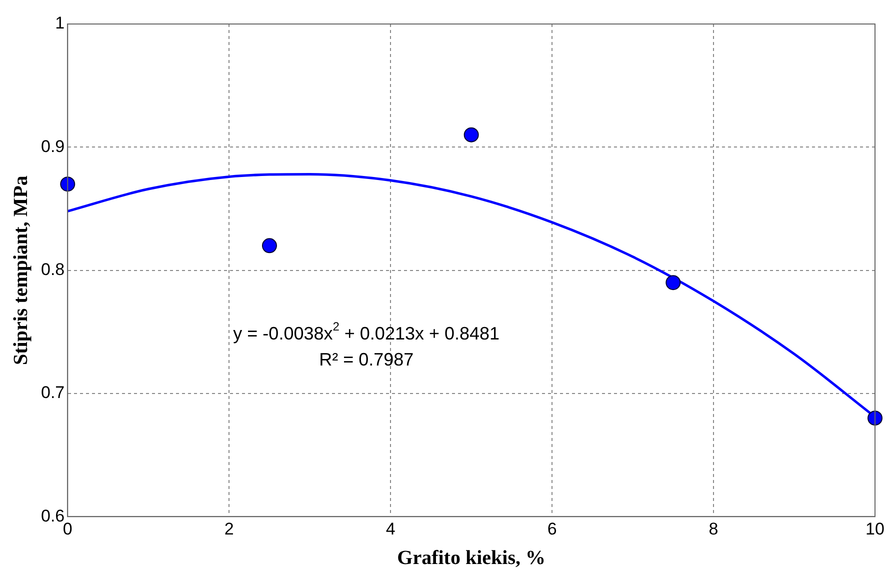 Image resolution: width=891 pixels, height=575 pixels. Describe the element at coordinates (875, 528) in the screenshot. I see `x-tick-label: 10` at that location.